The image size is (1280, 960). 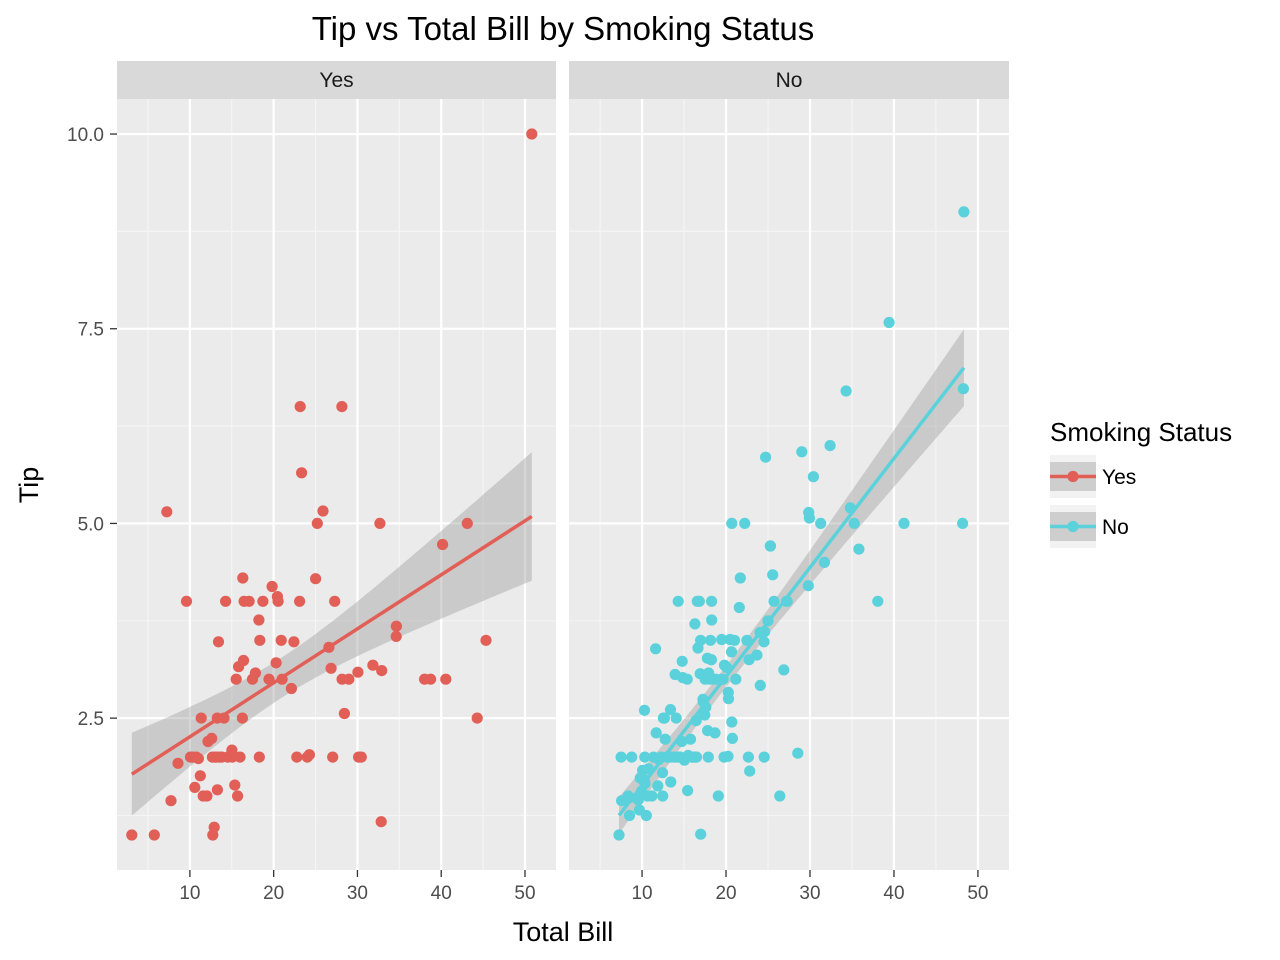 I want to click on x-axis-yes: 10 20 30 40 50, so click(x=357, y=887).